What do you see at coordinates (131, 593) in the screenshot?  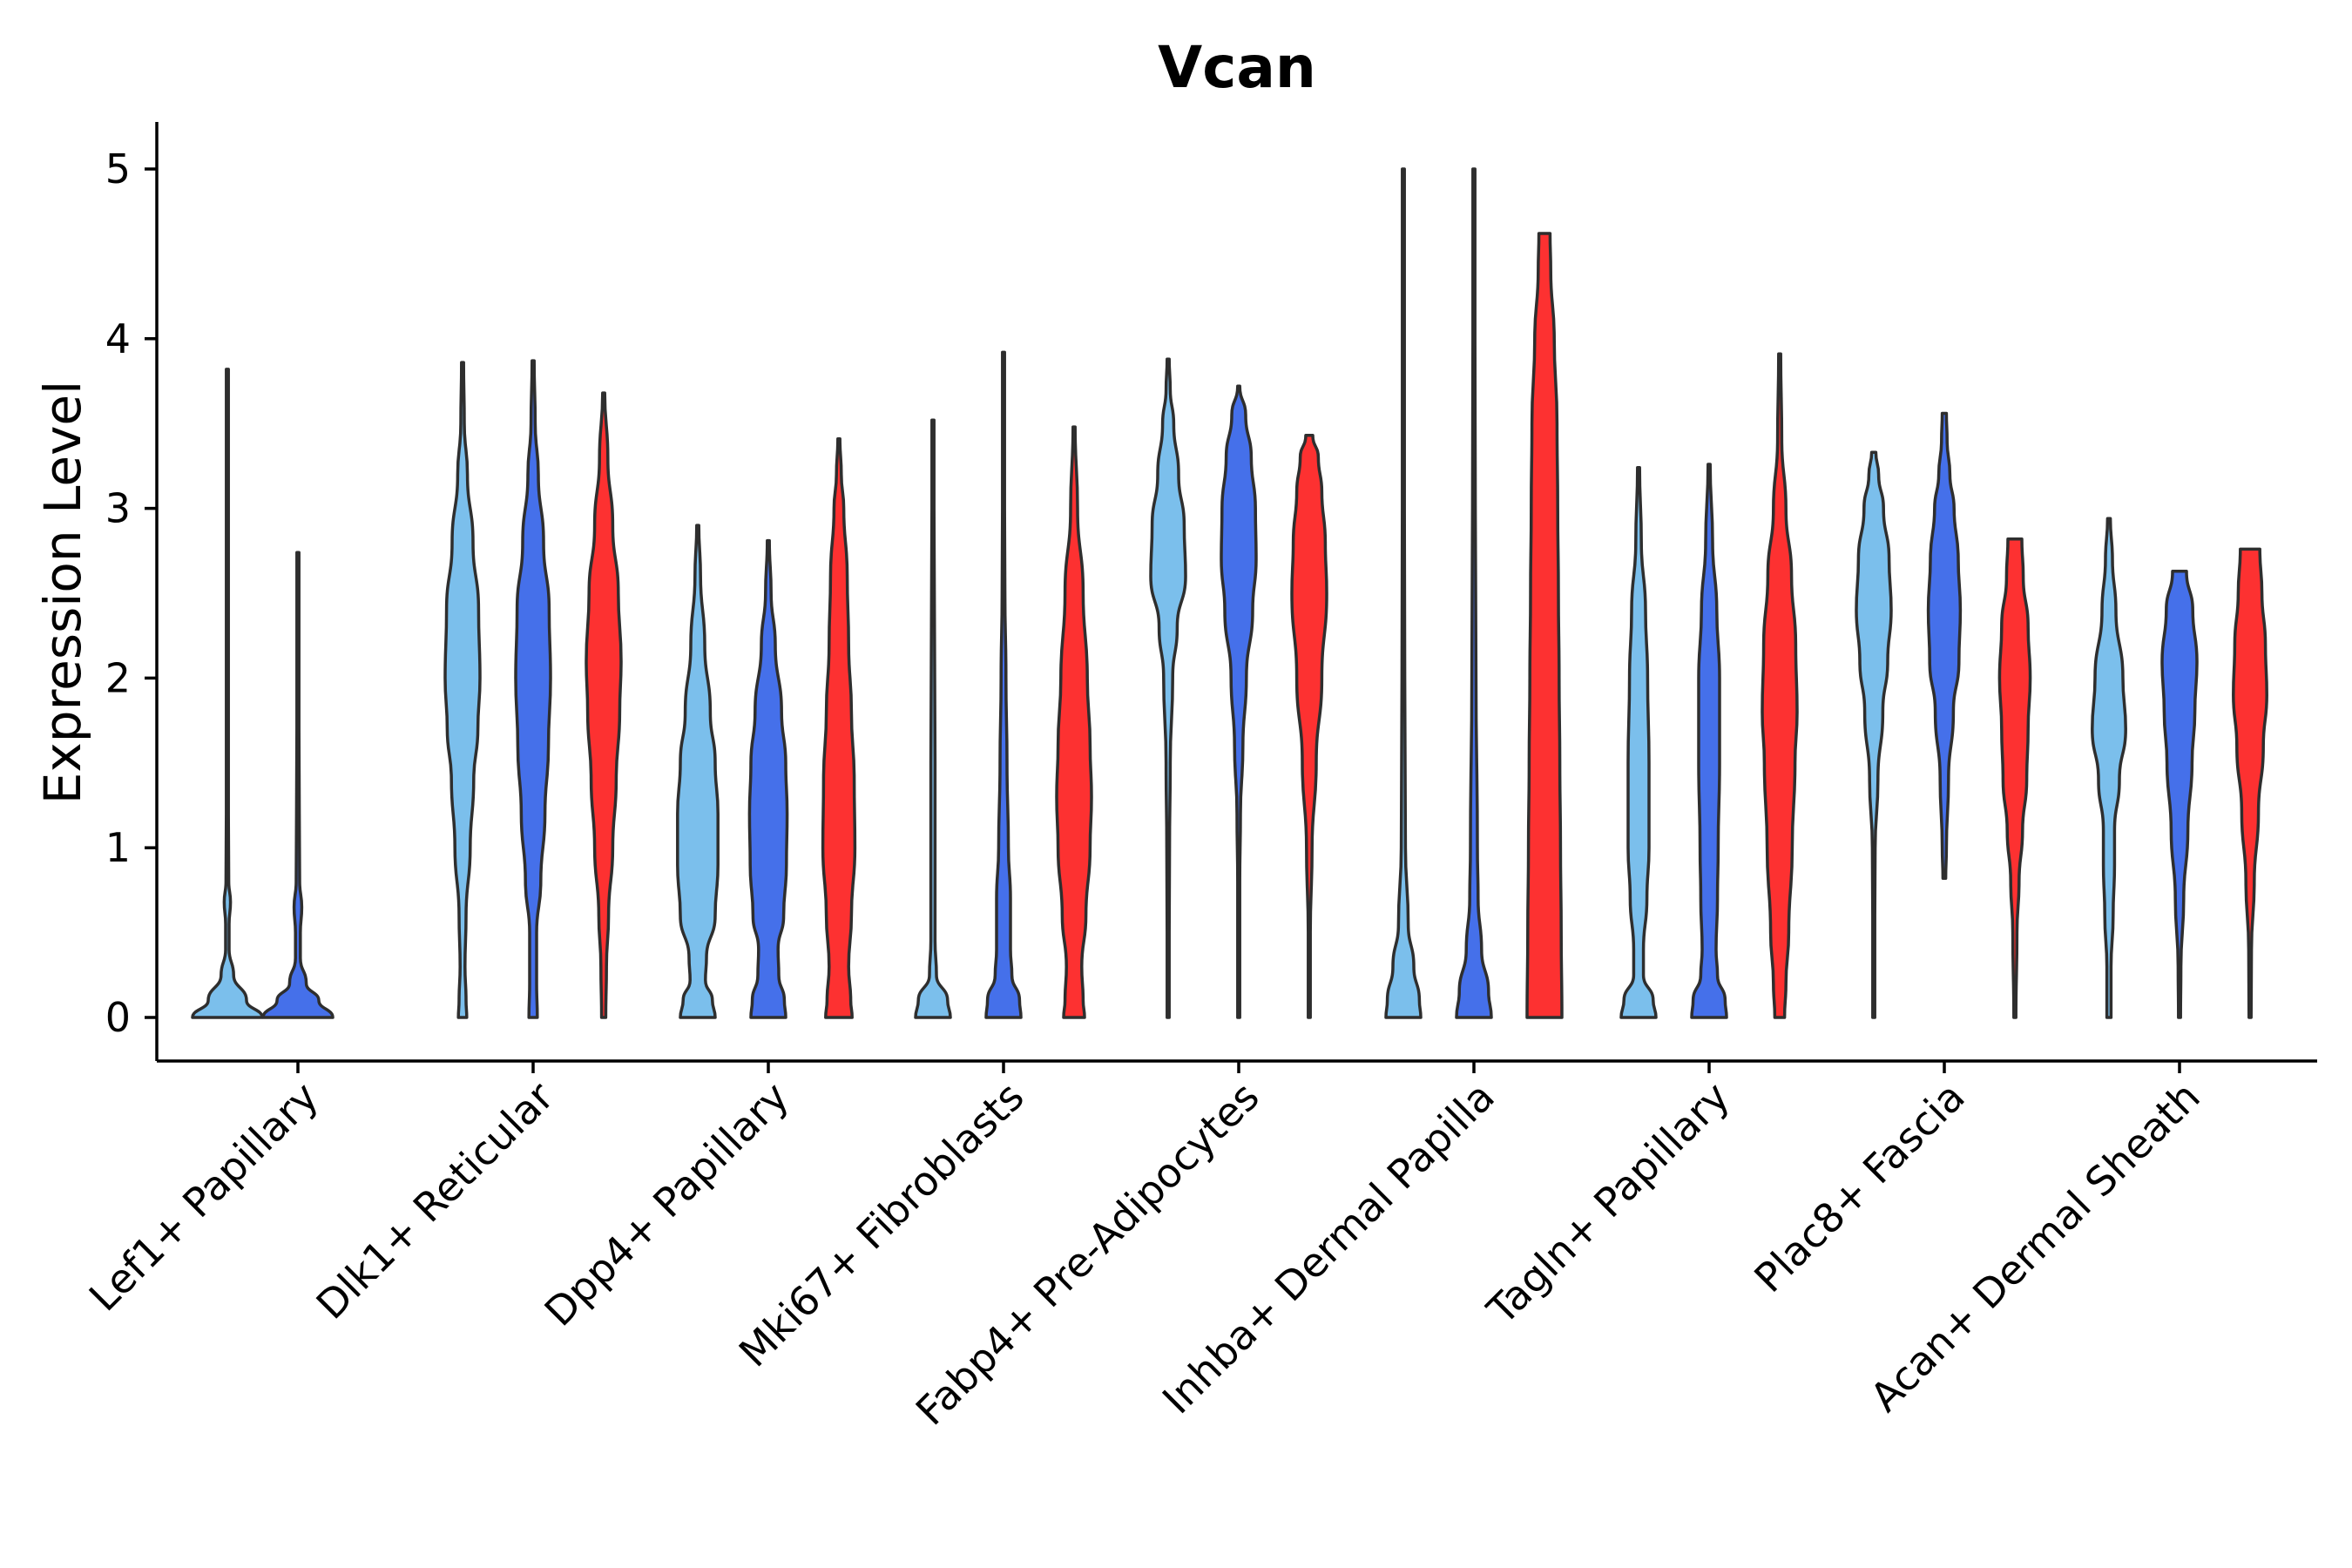 I see `y-ticks: 0 1 2 3 4 5` at bounding box center [131, 593].